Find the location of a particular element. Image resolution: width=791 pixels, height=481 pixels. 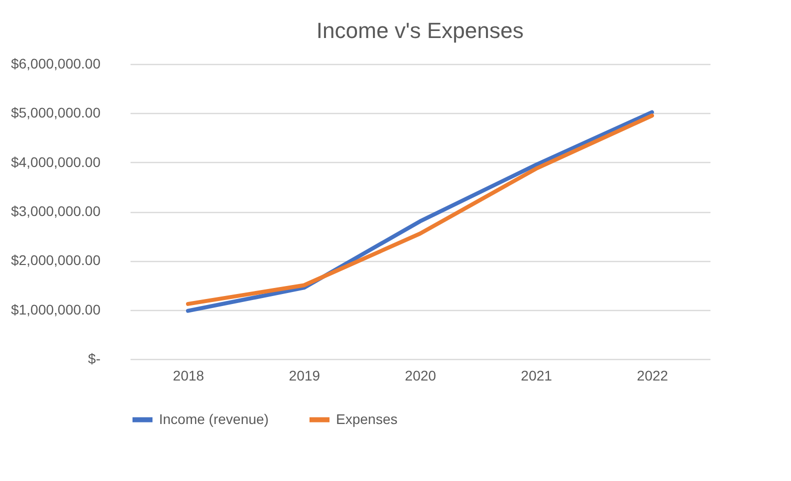

y-tick-label: $2,000,000.00 is located at coordinates (55, 260).